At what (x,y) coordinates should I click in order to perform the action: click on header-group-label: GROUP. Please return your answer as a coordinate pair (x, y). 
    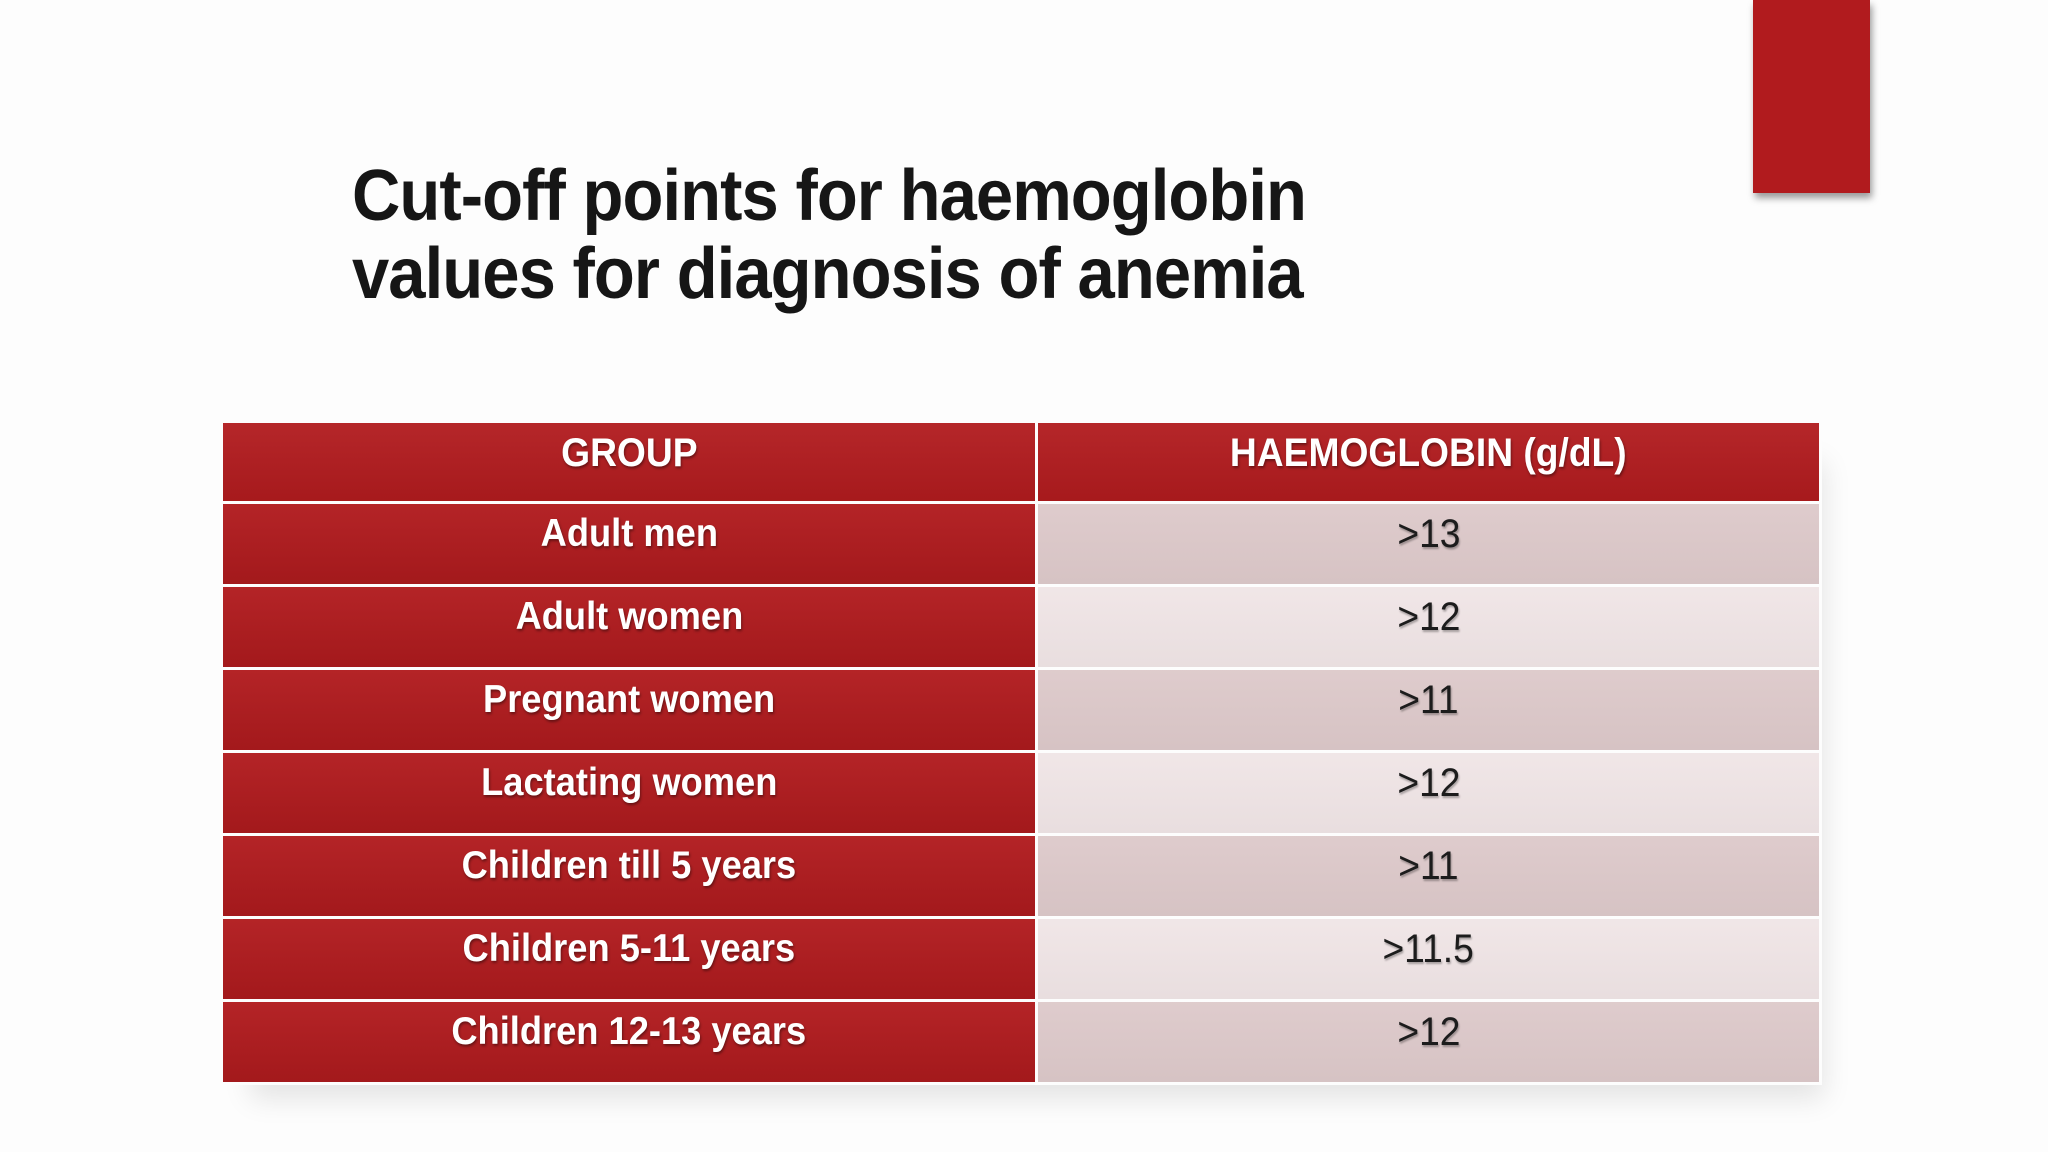
    Looking at the image, I should click on (629, 453).